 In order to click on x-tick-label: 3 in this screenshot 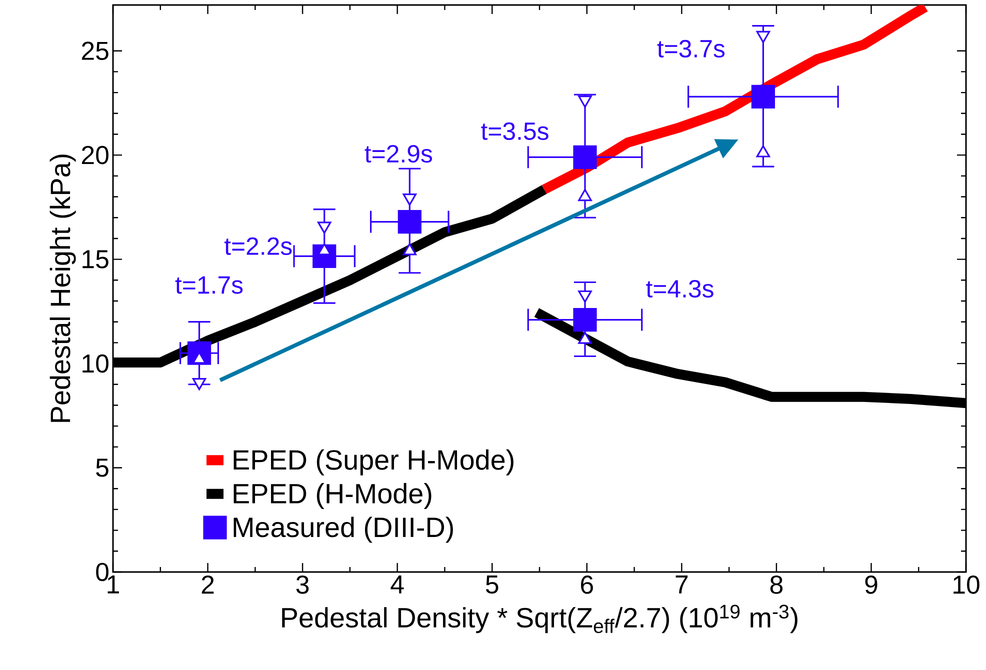, I will do `click(302, 585)`.